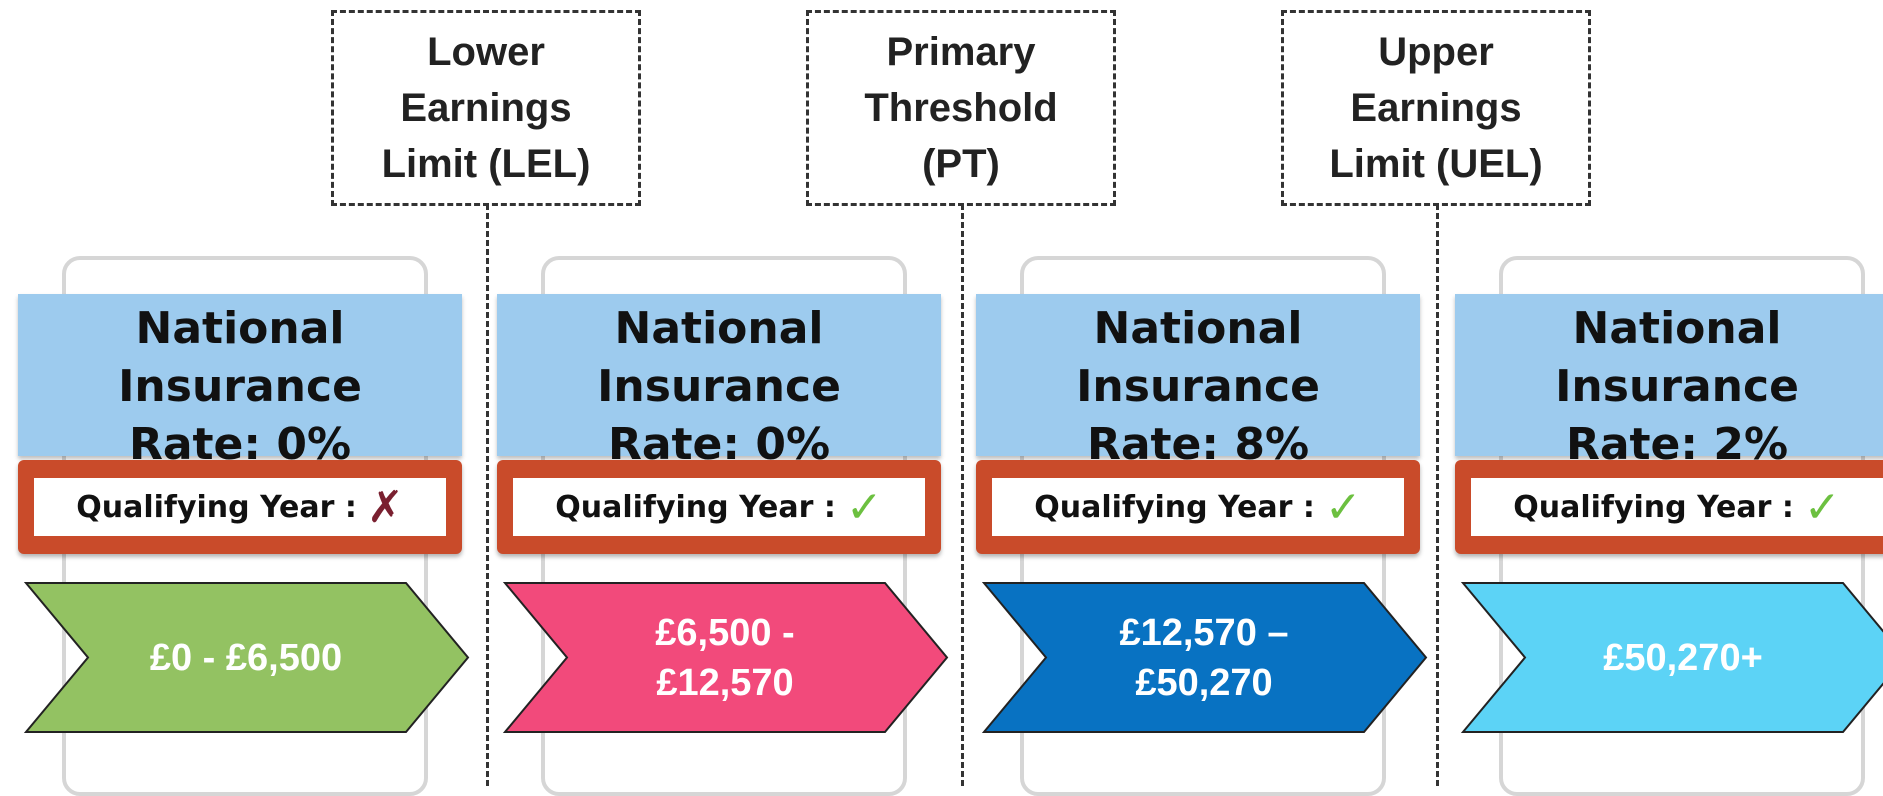 The height and width of the screenshot is (796, 1883). What do you see at coordinates (1436, 108) in the screenshot?
I see `threshold-box: Upper Earnings Limit (UEL)` at bounding box center [1436, 108].